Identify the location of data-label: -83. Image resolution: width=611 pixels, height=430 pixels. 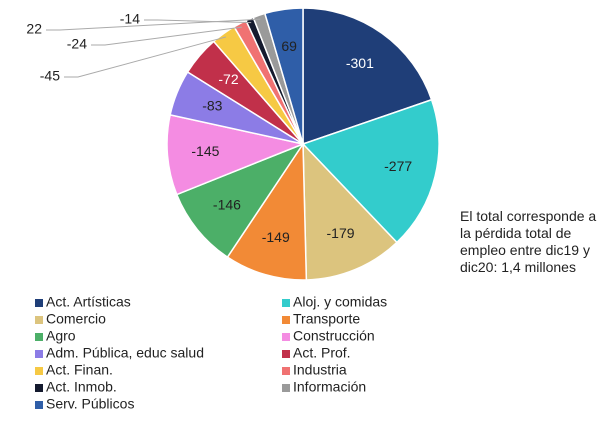
(212, 106).